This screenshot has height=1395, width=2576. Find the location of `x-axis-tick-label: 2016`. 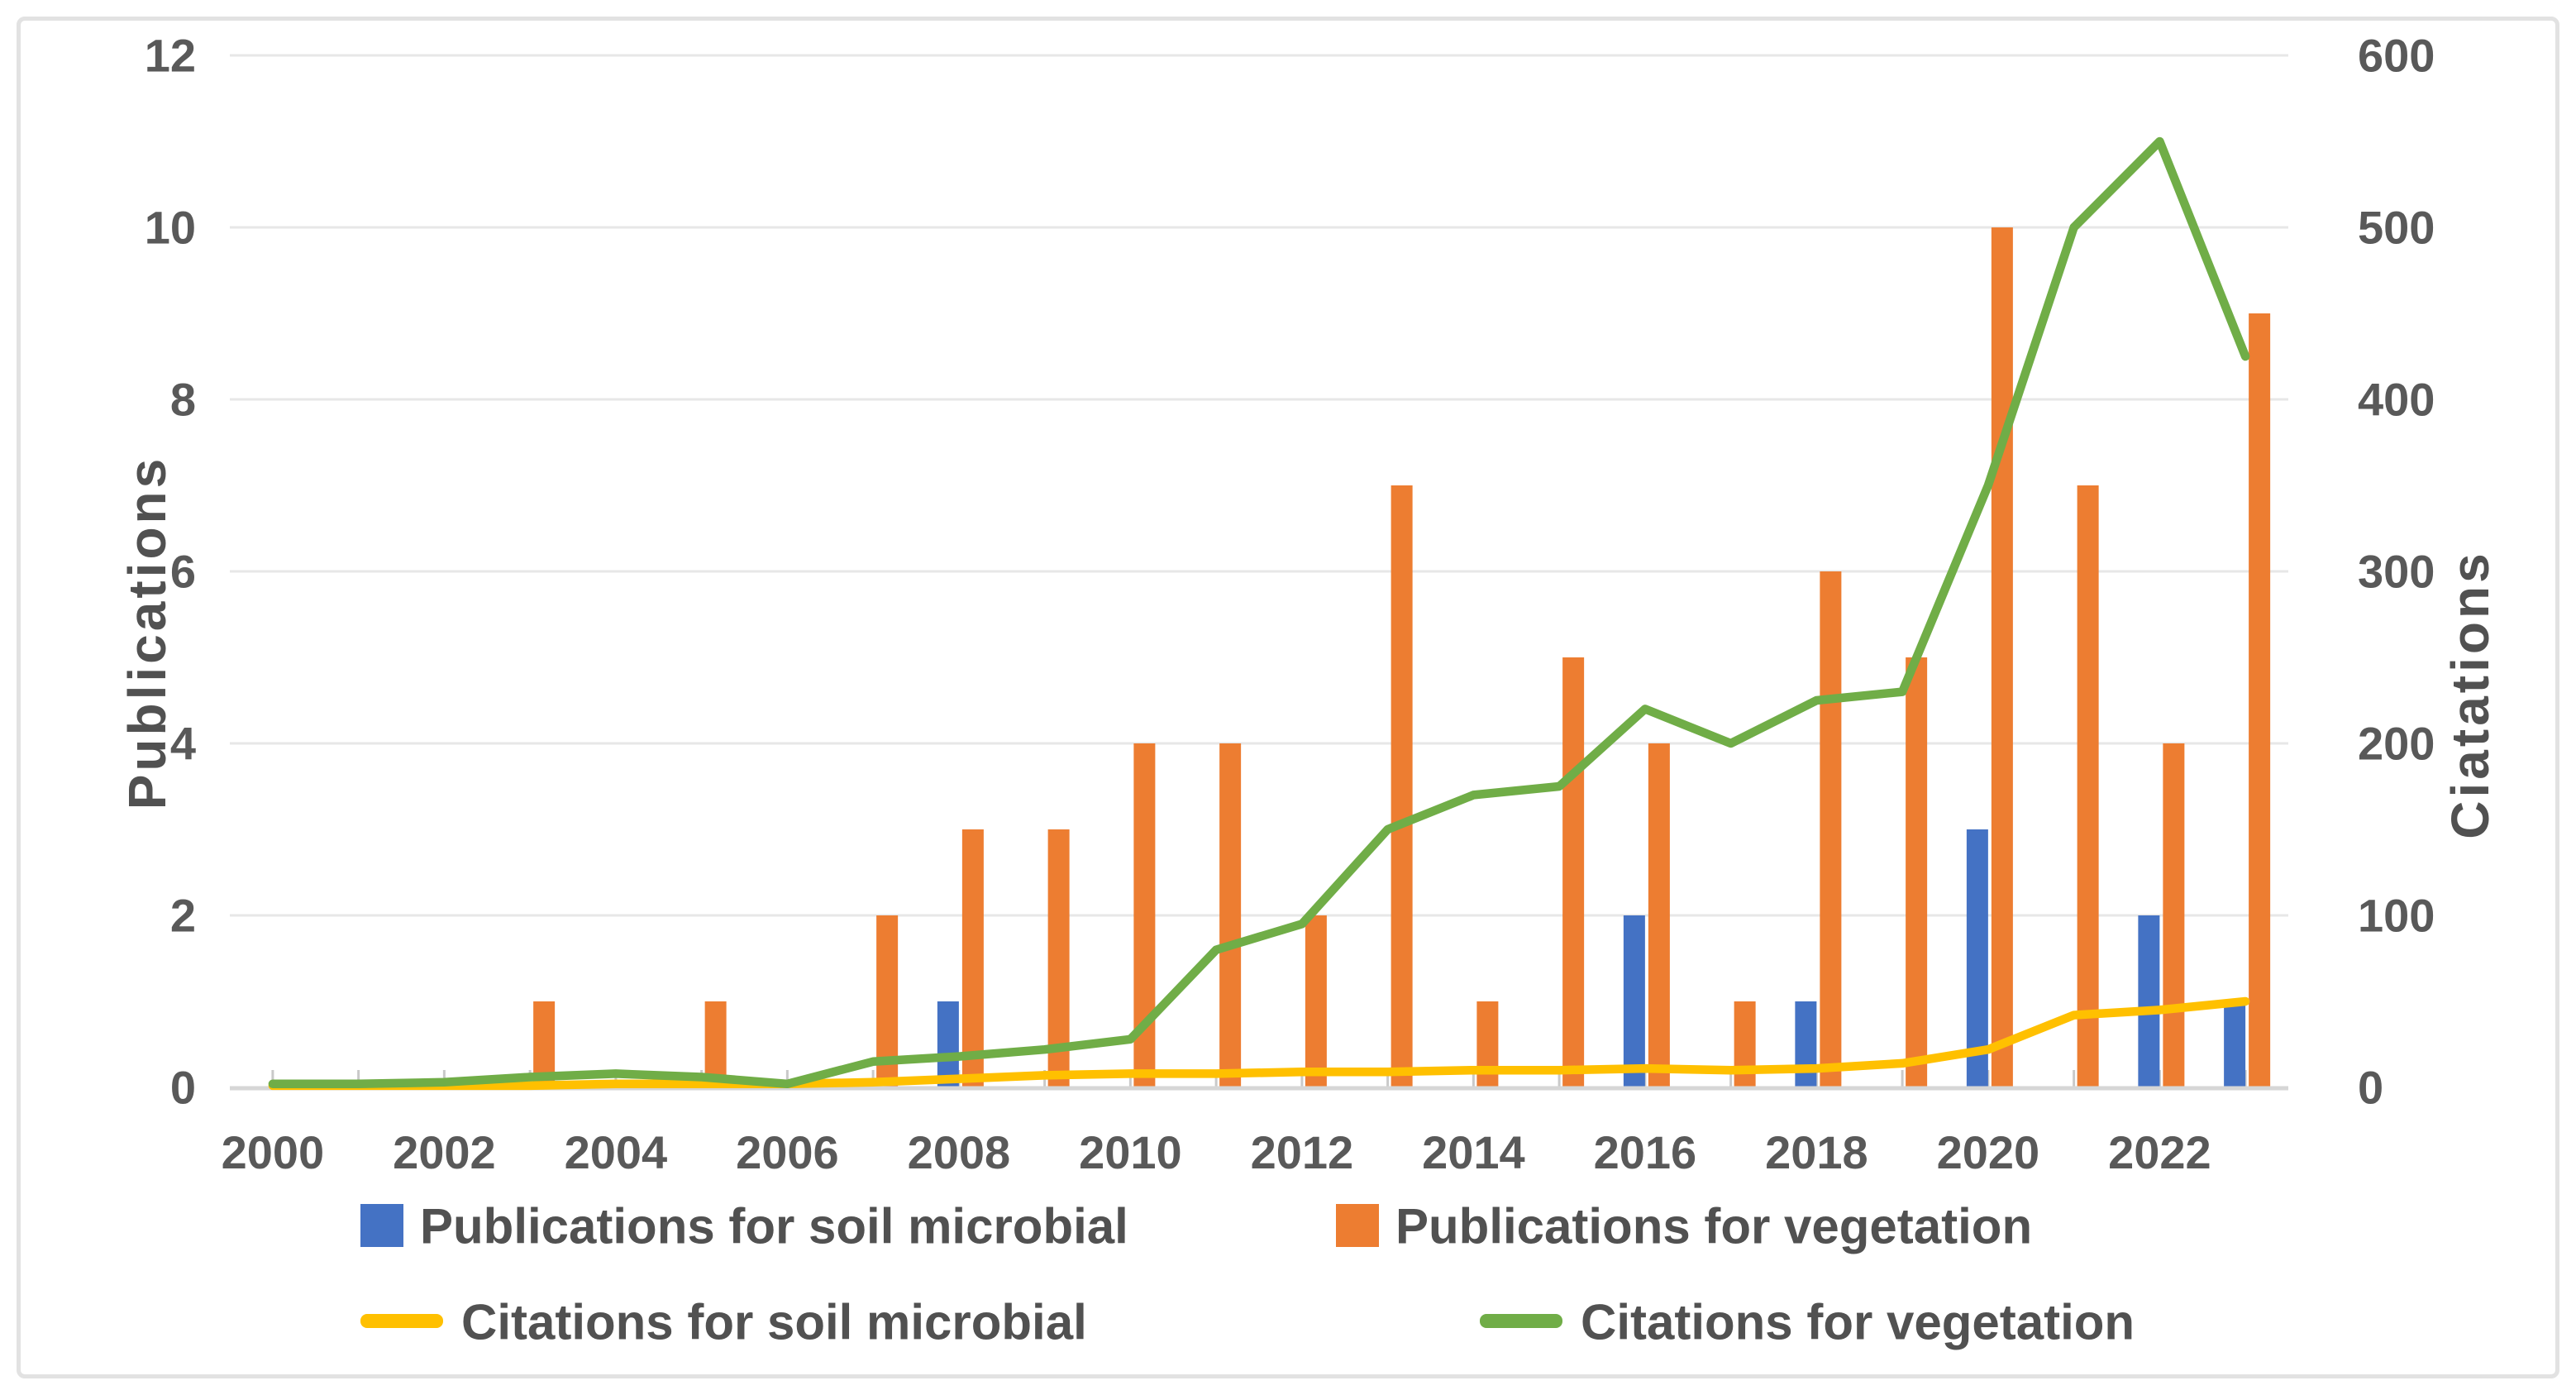

x-axis-tick-label: 2016 is located at coordinates (1645, 1152).